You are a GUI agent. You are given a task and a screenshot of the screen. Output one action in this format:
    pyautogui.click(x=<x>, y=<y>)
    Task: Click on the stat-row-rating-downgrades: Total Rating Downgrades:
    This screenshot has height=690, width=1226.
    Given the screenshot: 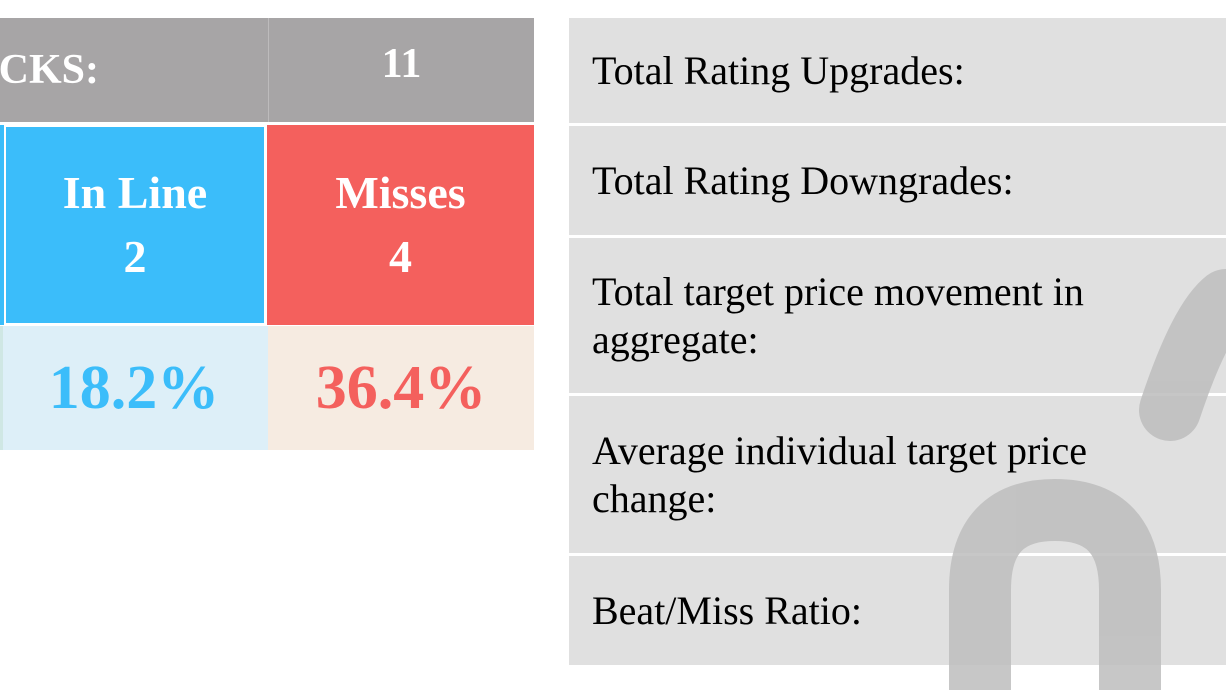 What is the action you would take?
    pyautogui.click(x=897, y=182)
    